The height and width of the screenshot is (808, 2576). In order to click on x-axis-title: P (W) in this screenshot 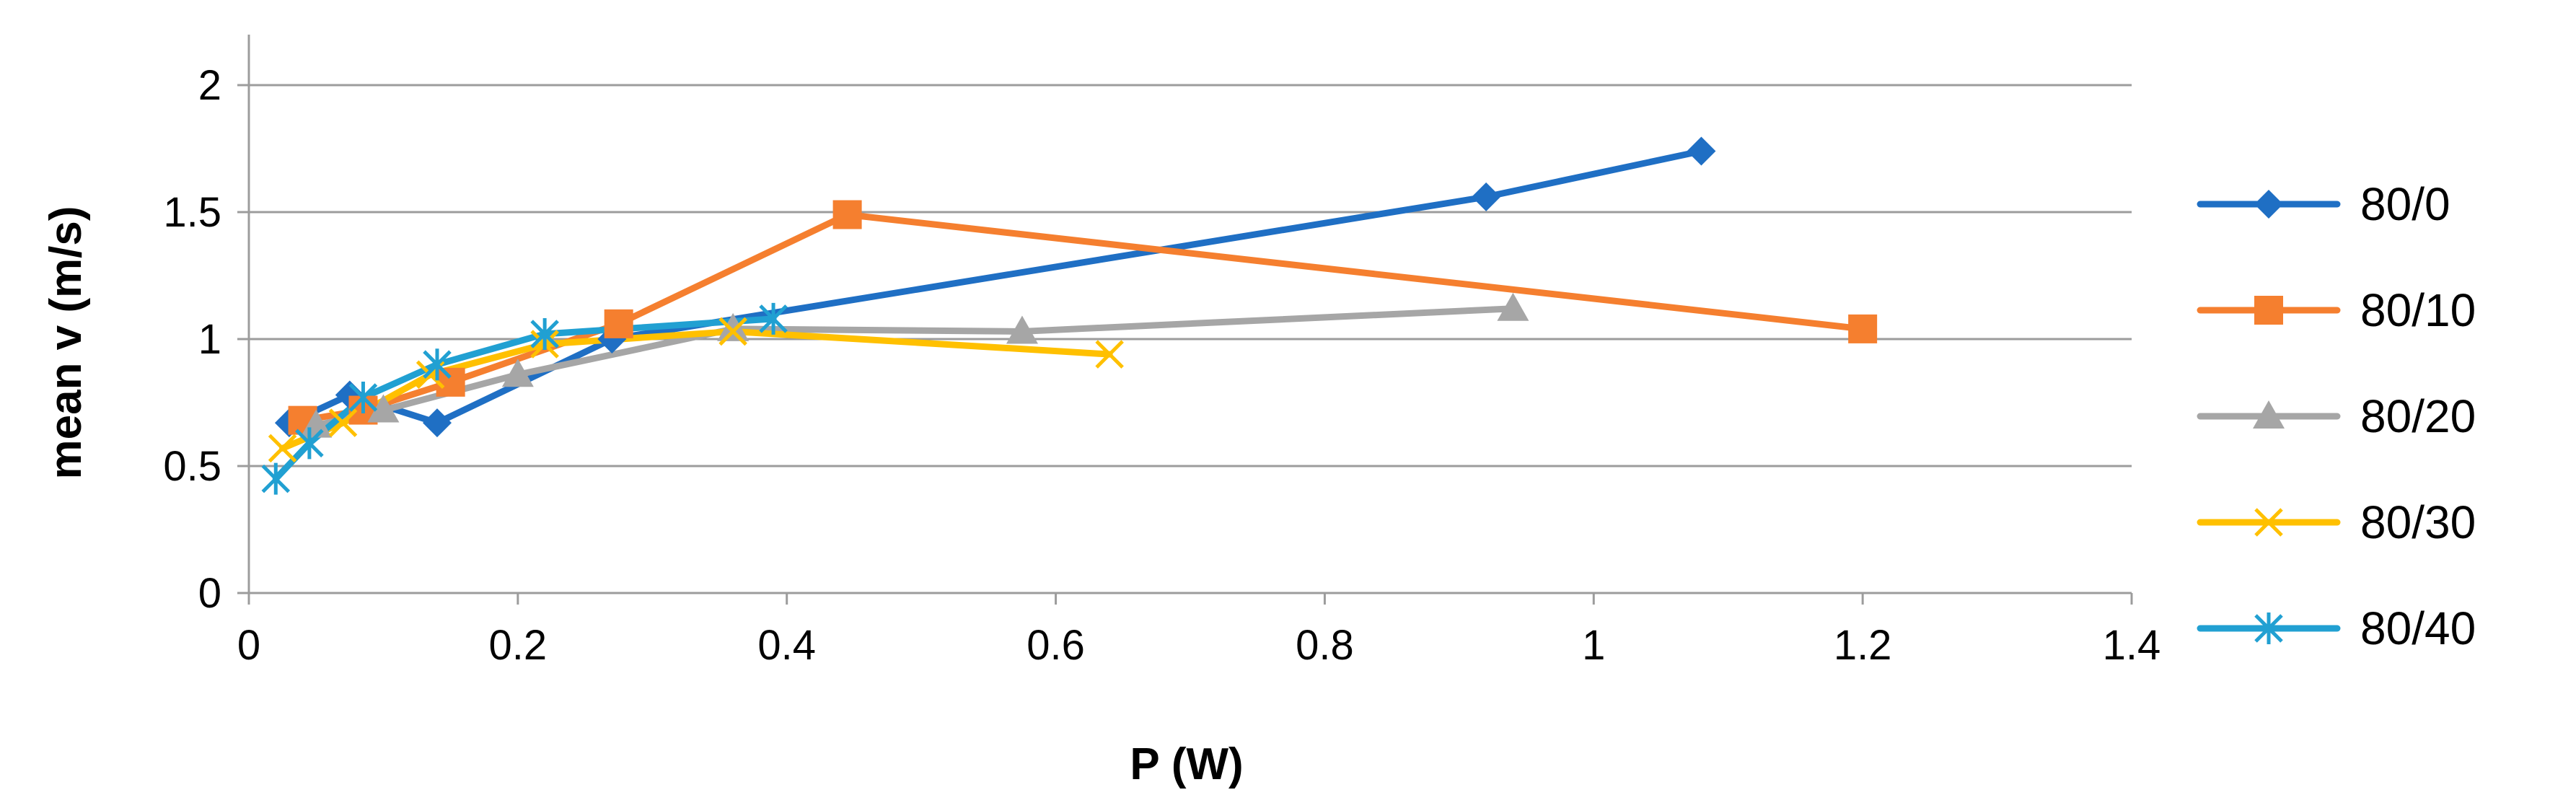, I will do `click(1186, 764)`.